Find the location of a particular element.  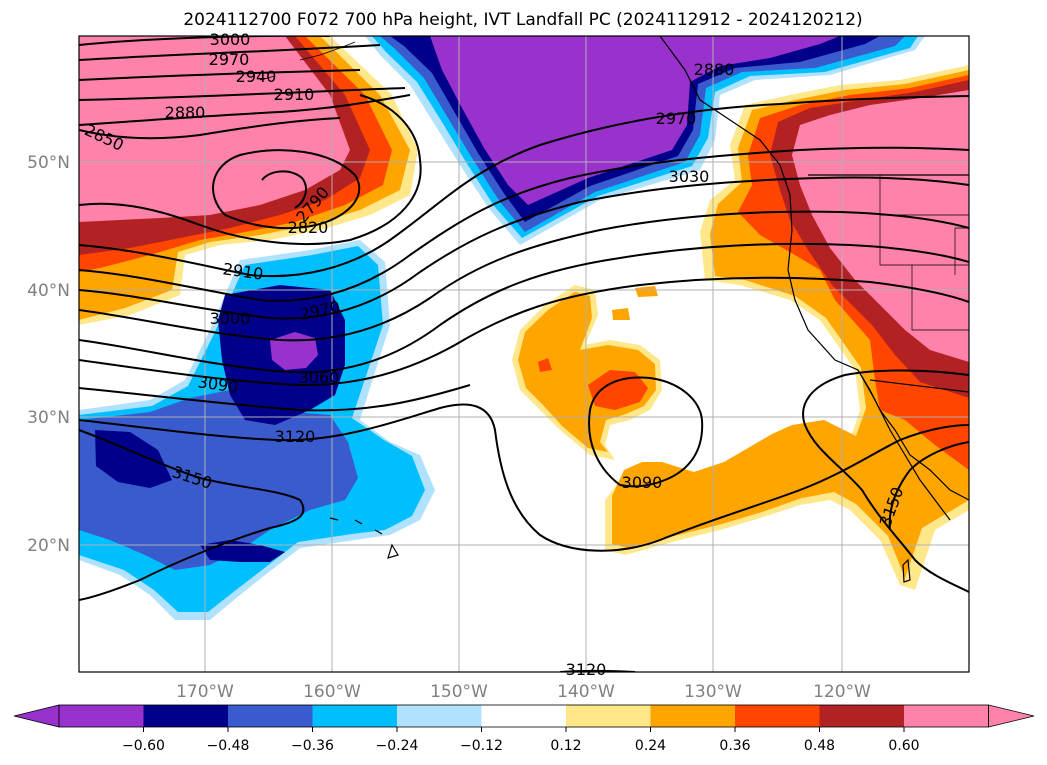

contour-label: 2910 is located at coordinates (294, 94).